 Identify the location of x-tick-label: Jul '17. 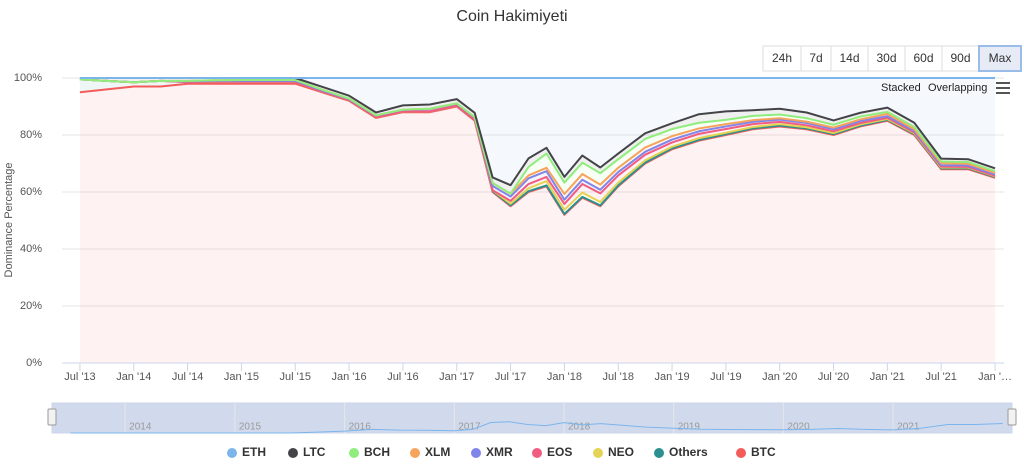
(510, 377).